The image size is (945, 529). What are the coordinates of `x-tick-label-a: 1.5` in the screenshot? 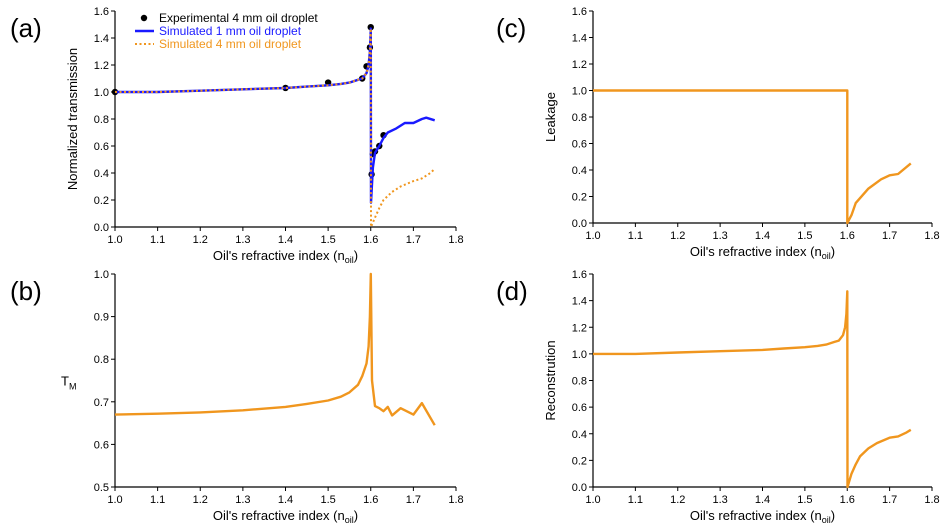 It's located at (327, 240).